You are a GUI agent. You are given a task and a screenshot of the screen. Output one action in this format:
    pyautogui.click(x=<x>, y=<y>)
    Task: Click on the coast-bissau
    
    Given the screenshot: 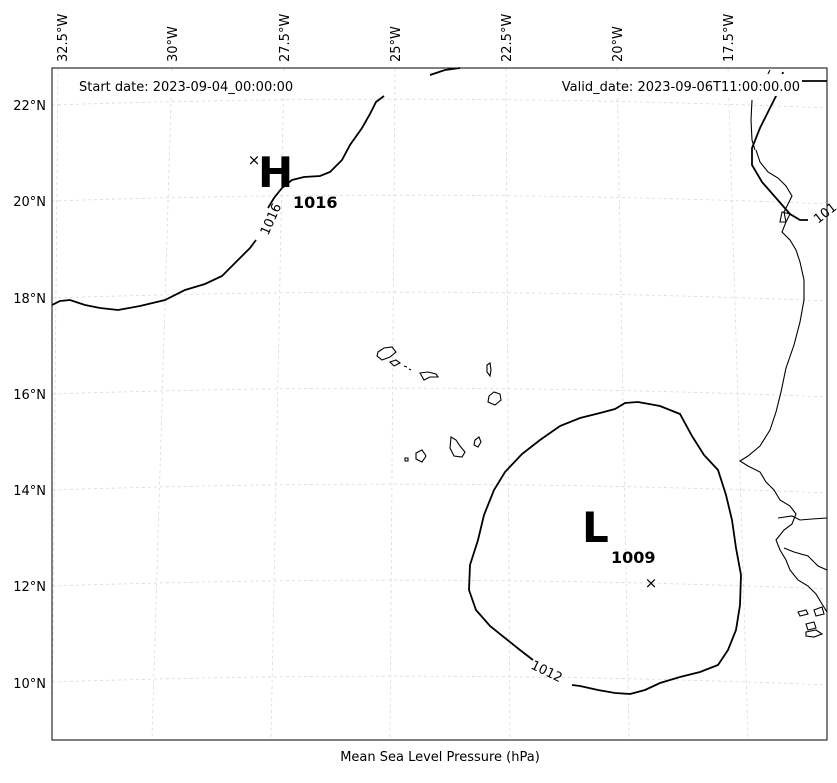 What is the action you would take?
    pyautogui.click(x=805, y=559)
    